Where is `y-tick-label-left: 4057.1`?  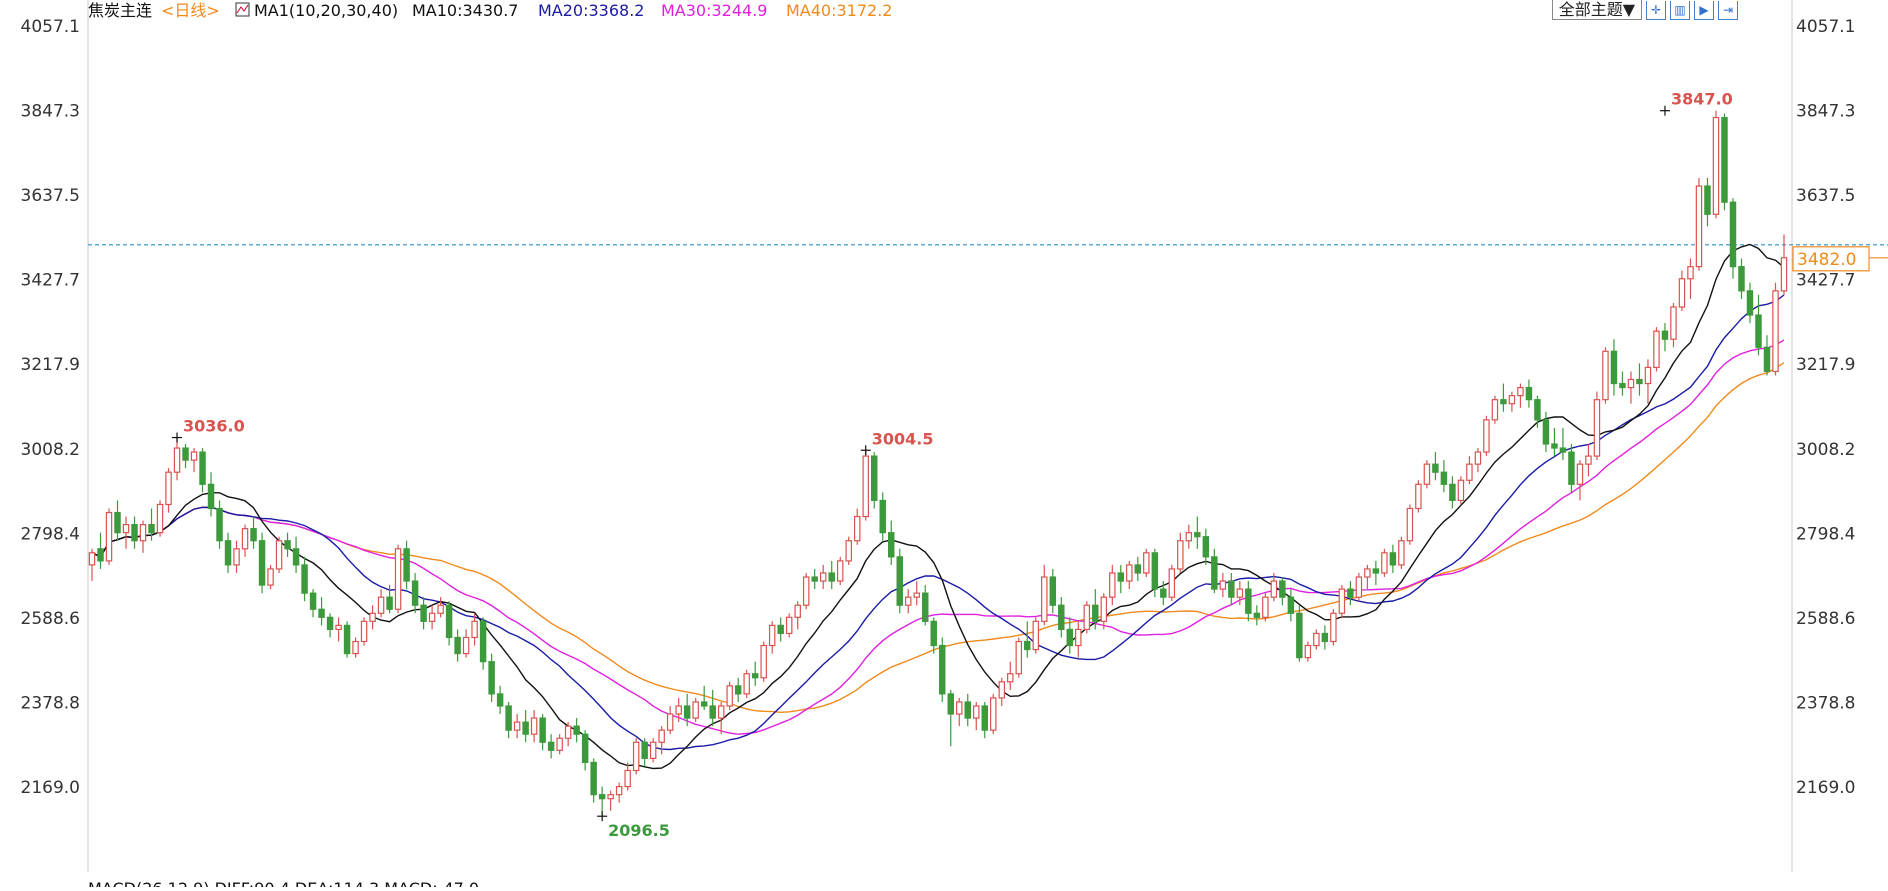
y-tick-label-left: 4057.1 is located at coordinates (50, 27).